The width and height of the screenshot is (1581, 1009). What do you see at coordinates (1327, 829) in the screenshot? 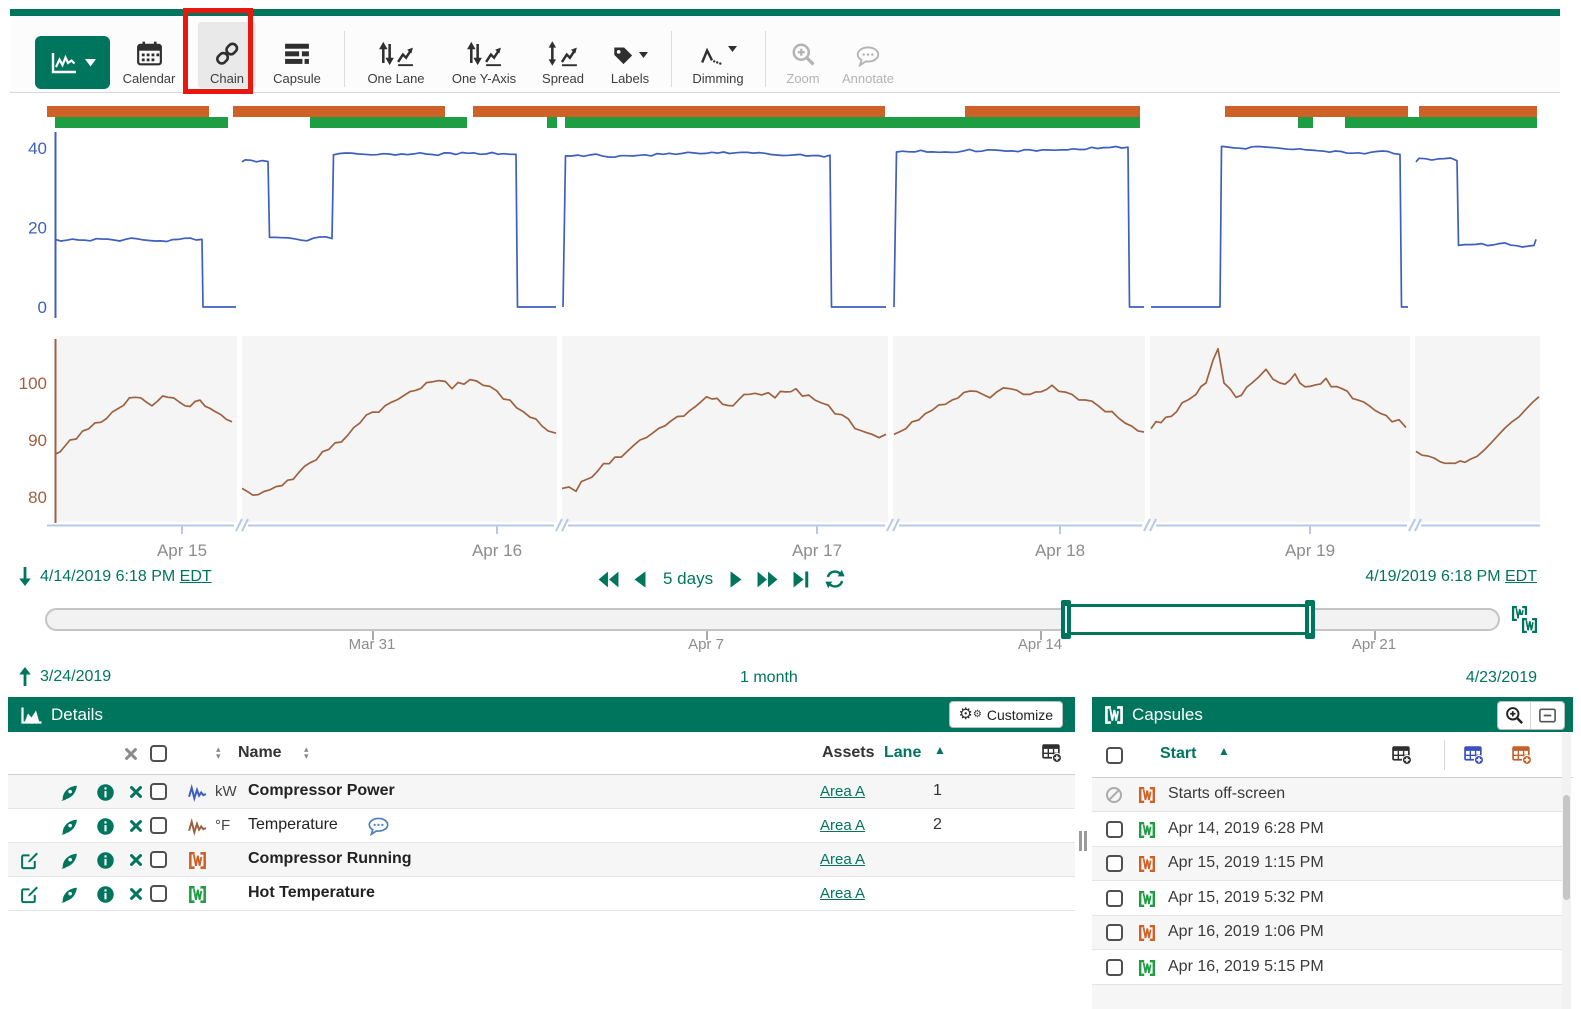
I see `capsule-row: Apr 14, 2019 6:28 PM` at bounding box center [1327, 829].